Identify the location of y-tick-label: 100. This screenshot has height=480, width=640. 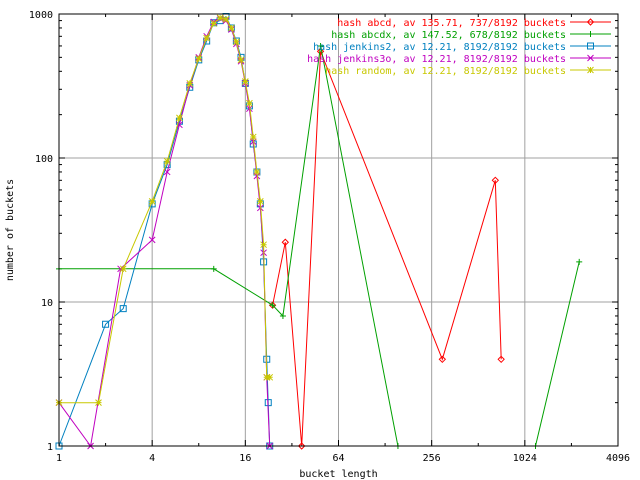
(44, 159).